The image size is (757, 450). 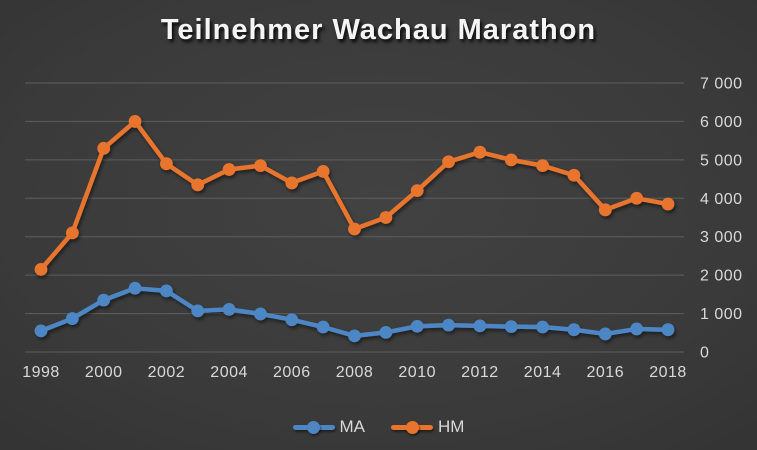 I want to click on legend-label: HM, so click(x=451, y=426).